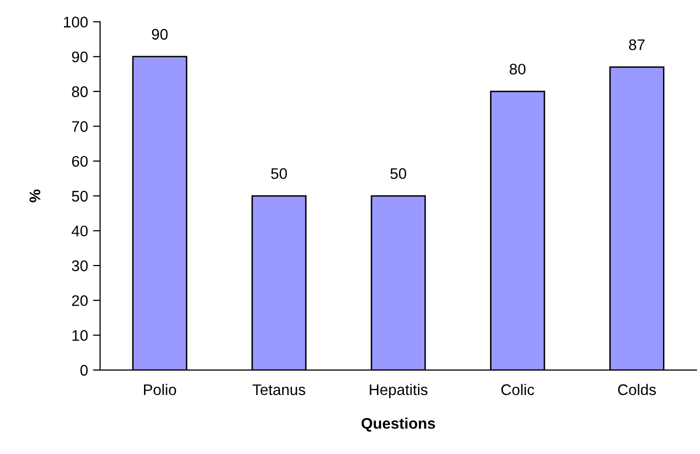 Image resolution: width=700 pixels, height=454 pixels. I want to click on y-axis-title: %, so click(35, 196).